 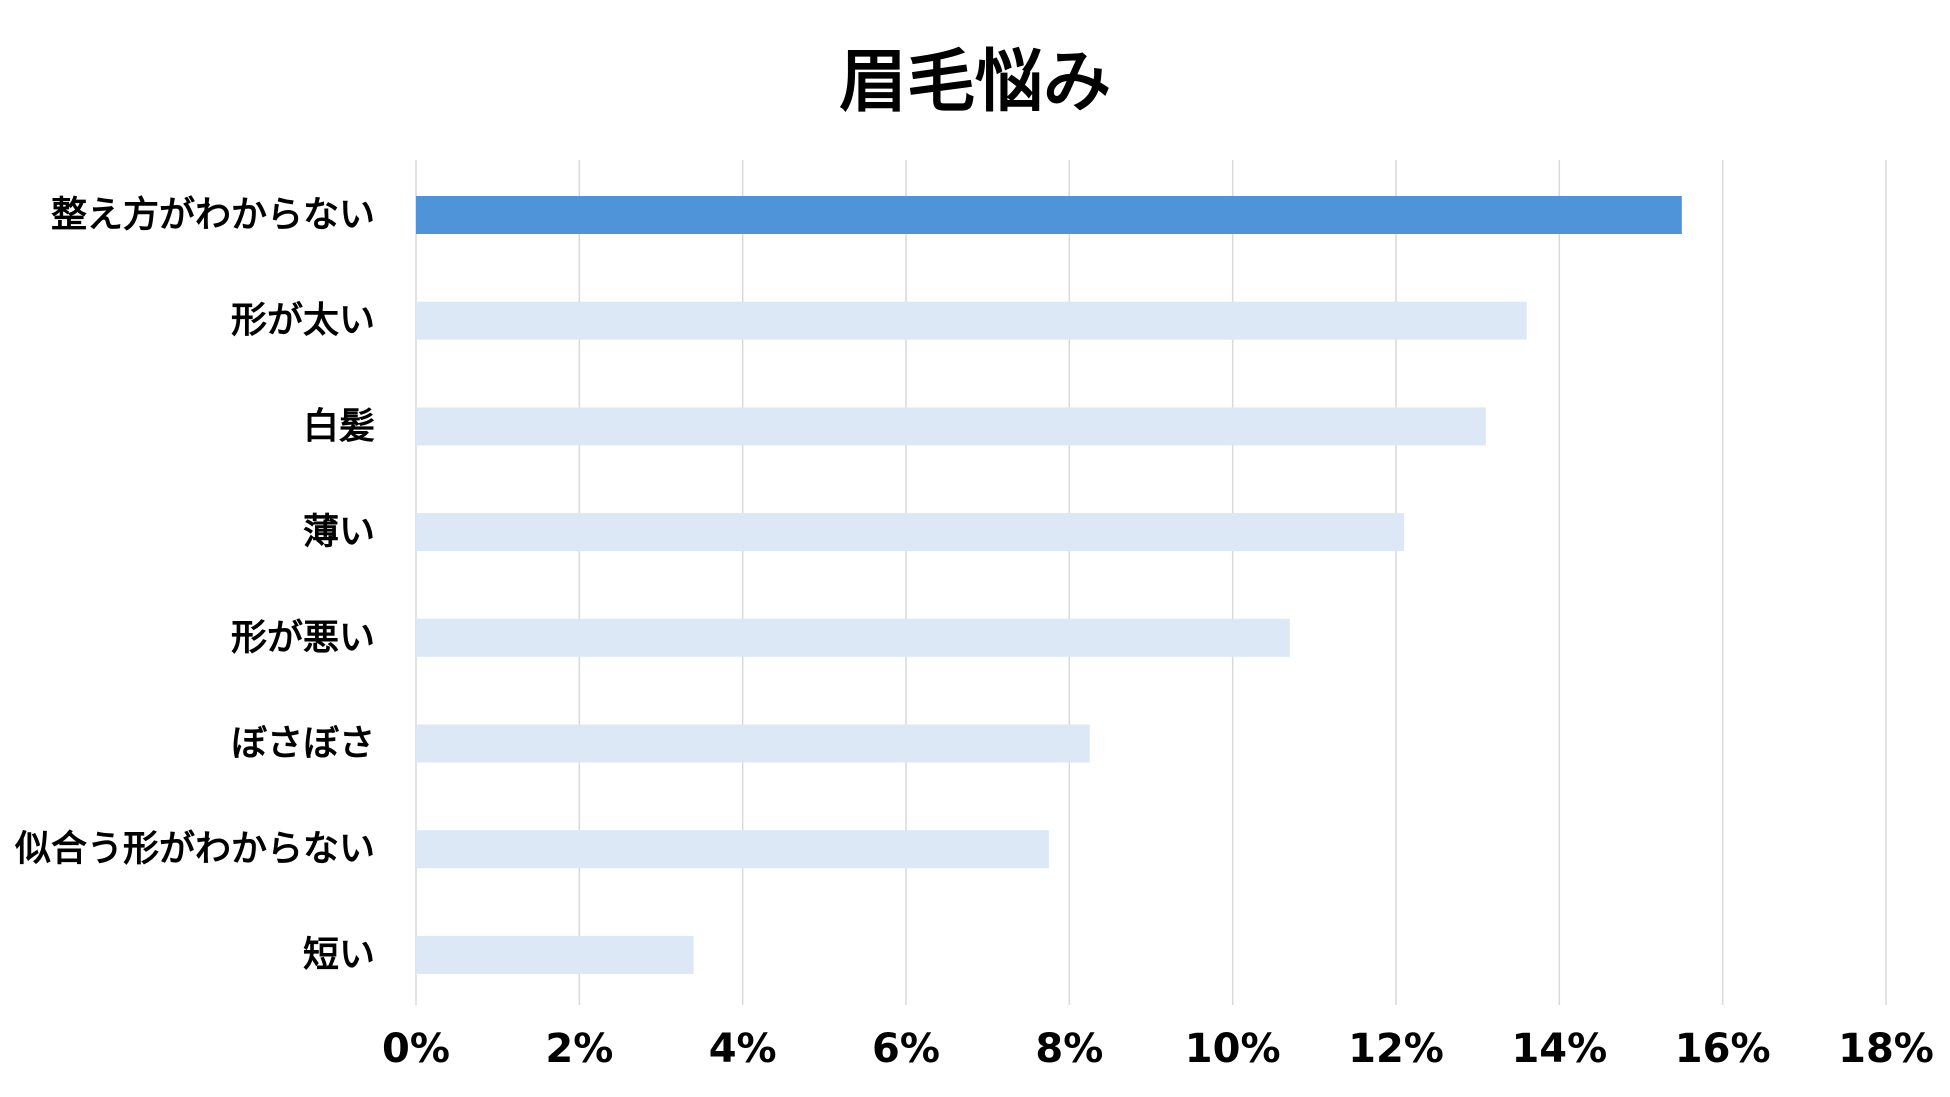 I want to click on category-label: 整え方がわからない, so click(x=213, y=215).